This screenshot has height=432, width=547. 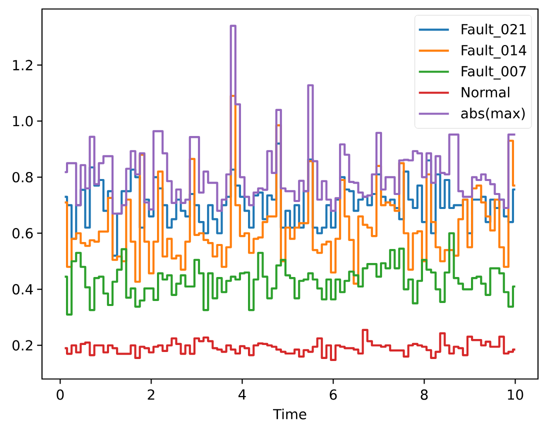 What do you see at coordinates (494, 73) in the screenshot?
I see `legend-label: Fault_007` at bounding box center [494, 73].